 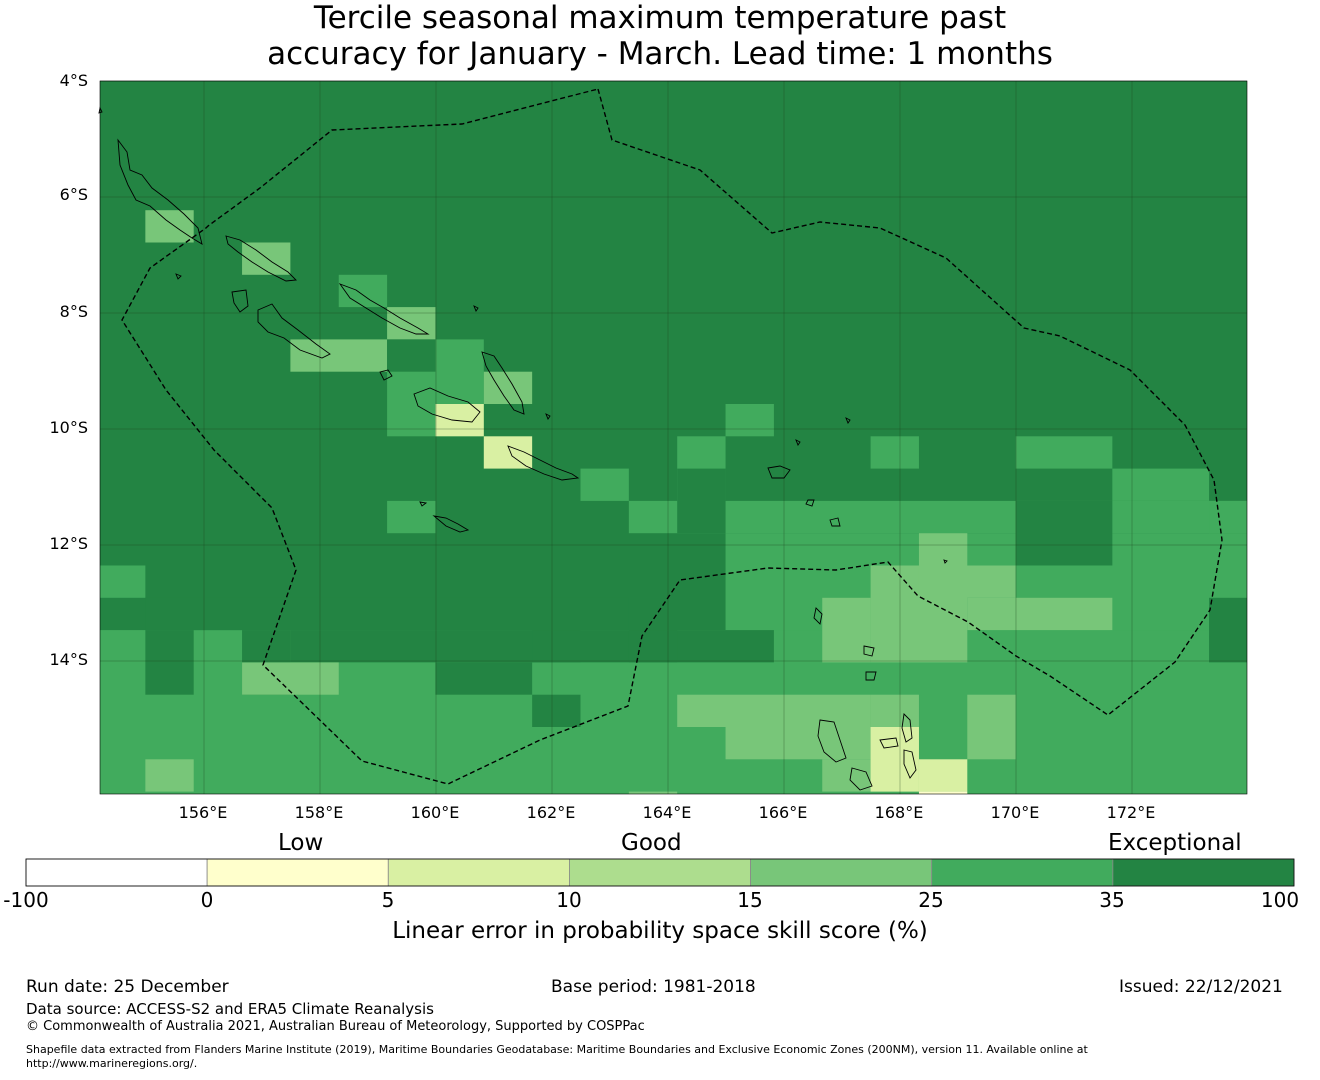 I want to click on lon-label-172e: 172°E, so click(x=1131, y=812).